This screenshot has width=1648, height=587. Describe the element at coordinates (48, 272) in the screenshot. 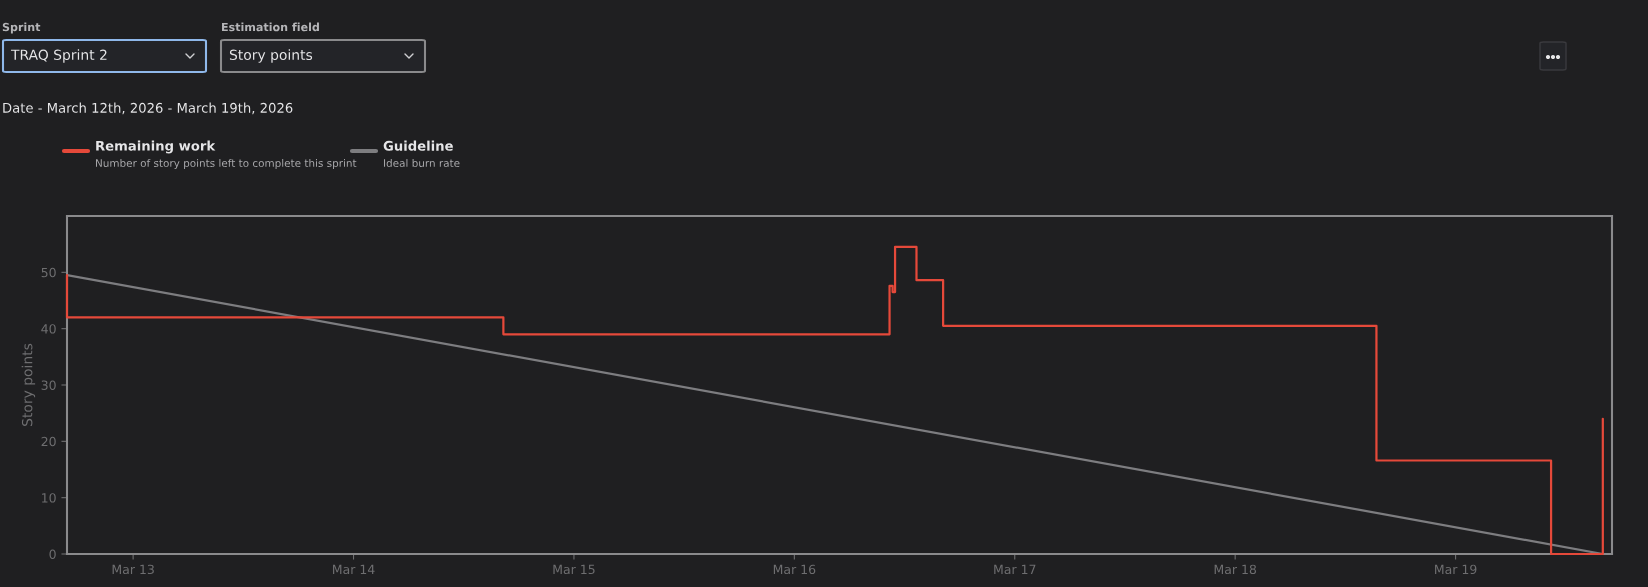

I see `y-tick-label: 50` at that location.